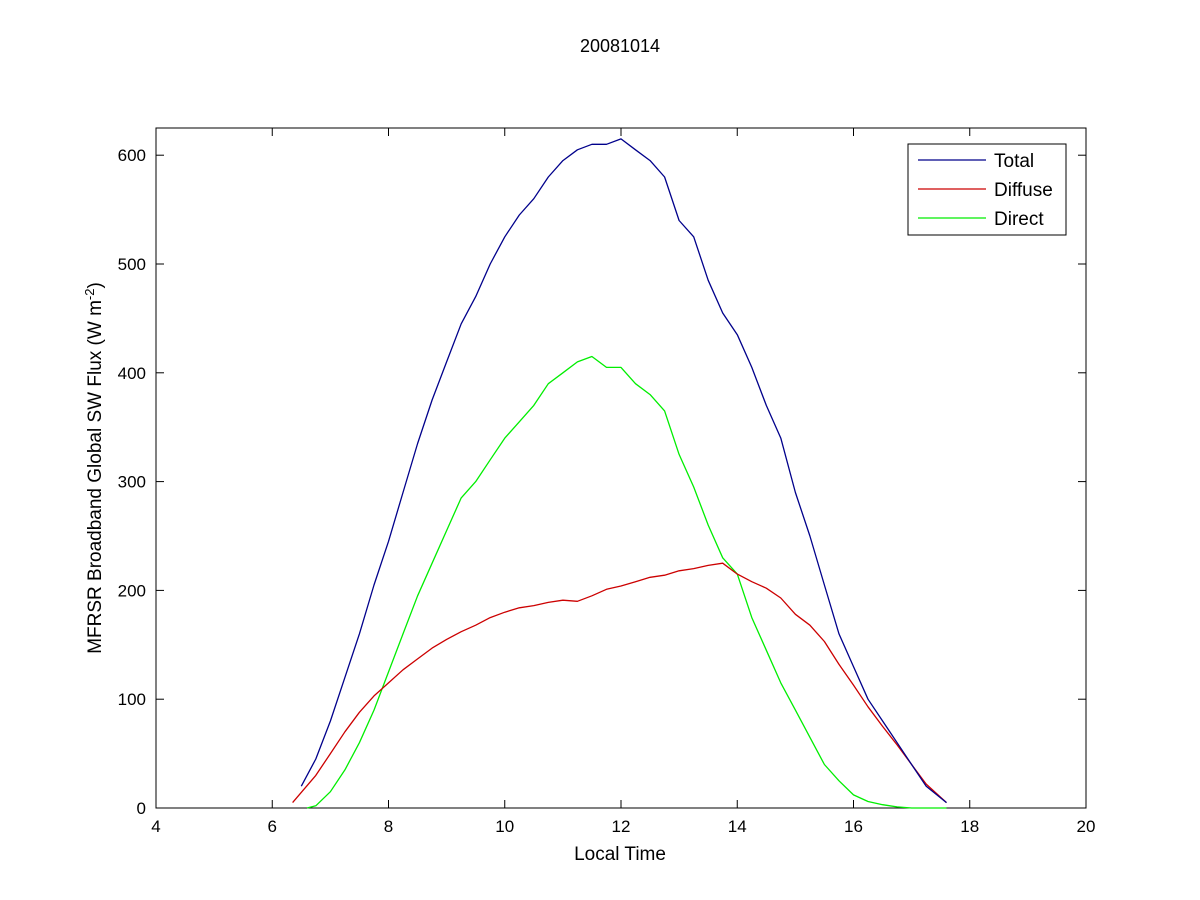 This screenshot has width=1200, height=900. Describe the element at coordinates (504, 826) in the screenshot. I see `x-tick-label: 10` at that location.